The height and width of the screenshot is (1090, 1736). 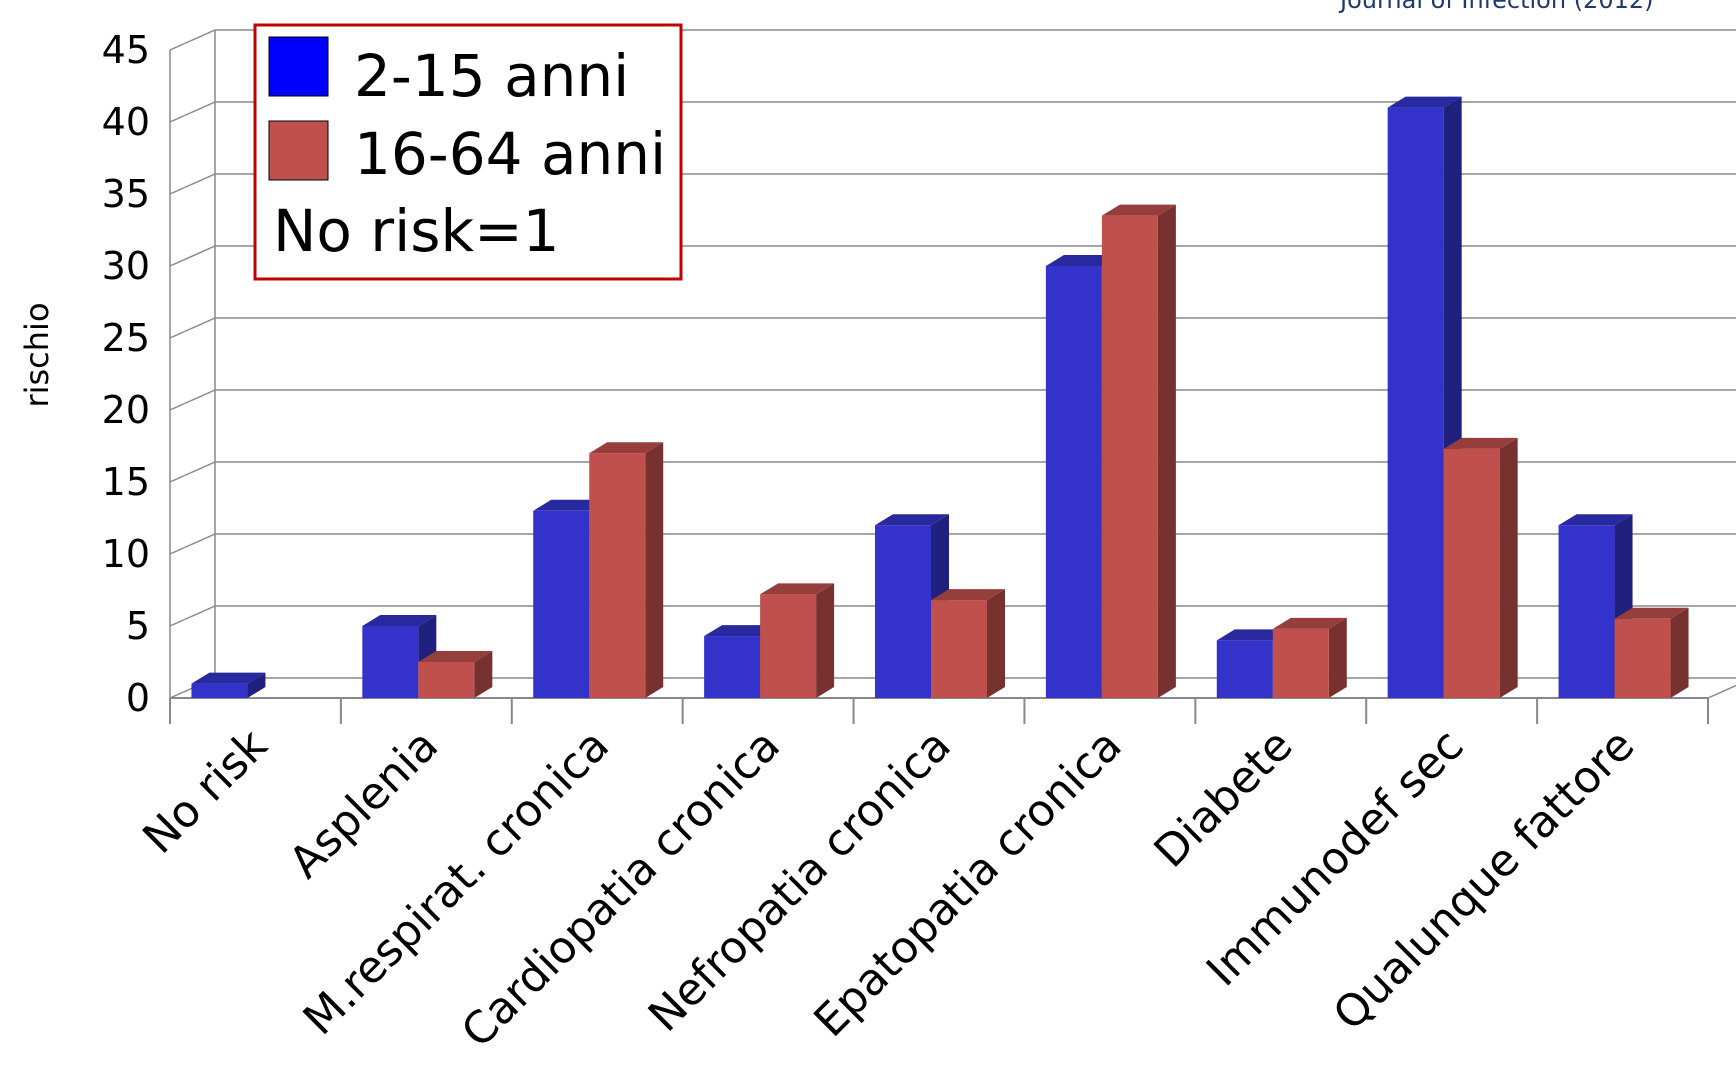 I want to click on y-tick-label: 25, so click(x=126, y=338).